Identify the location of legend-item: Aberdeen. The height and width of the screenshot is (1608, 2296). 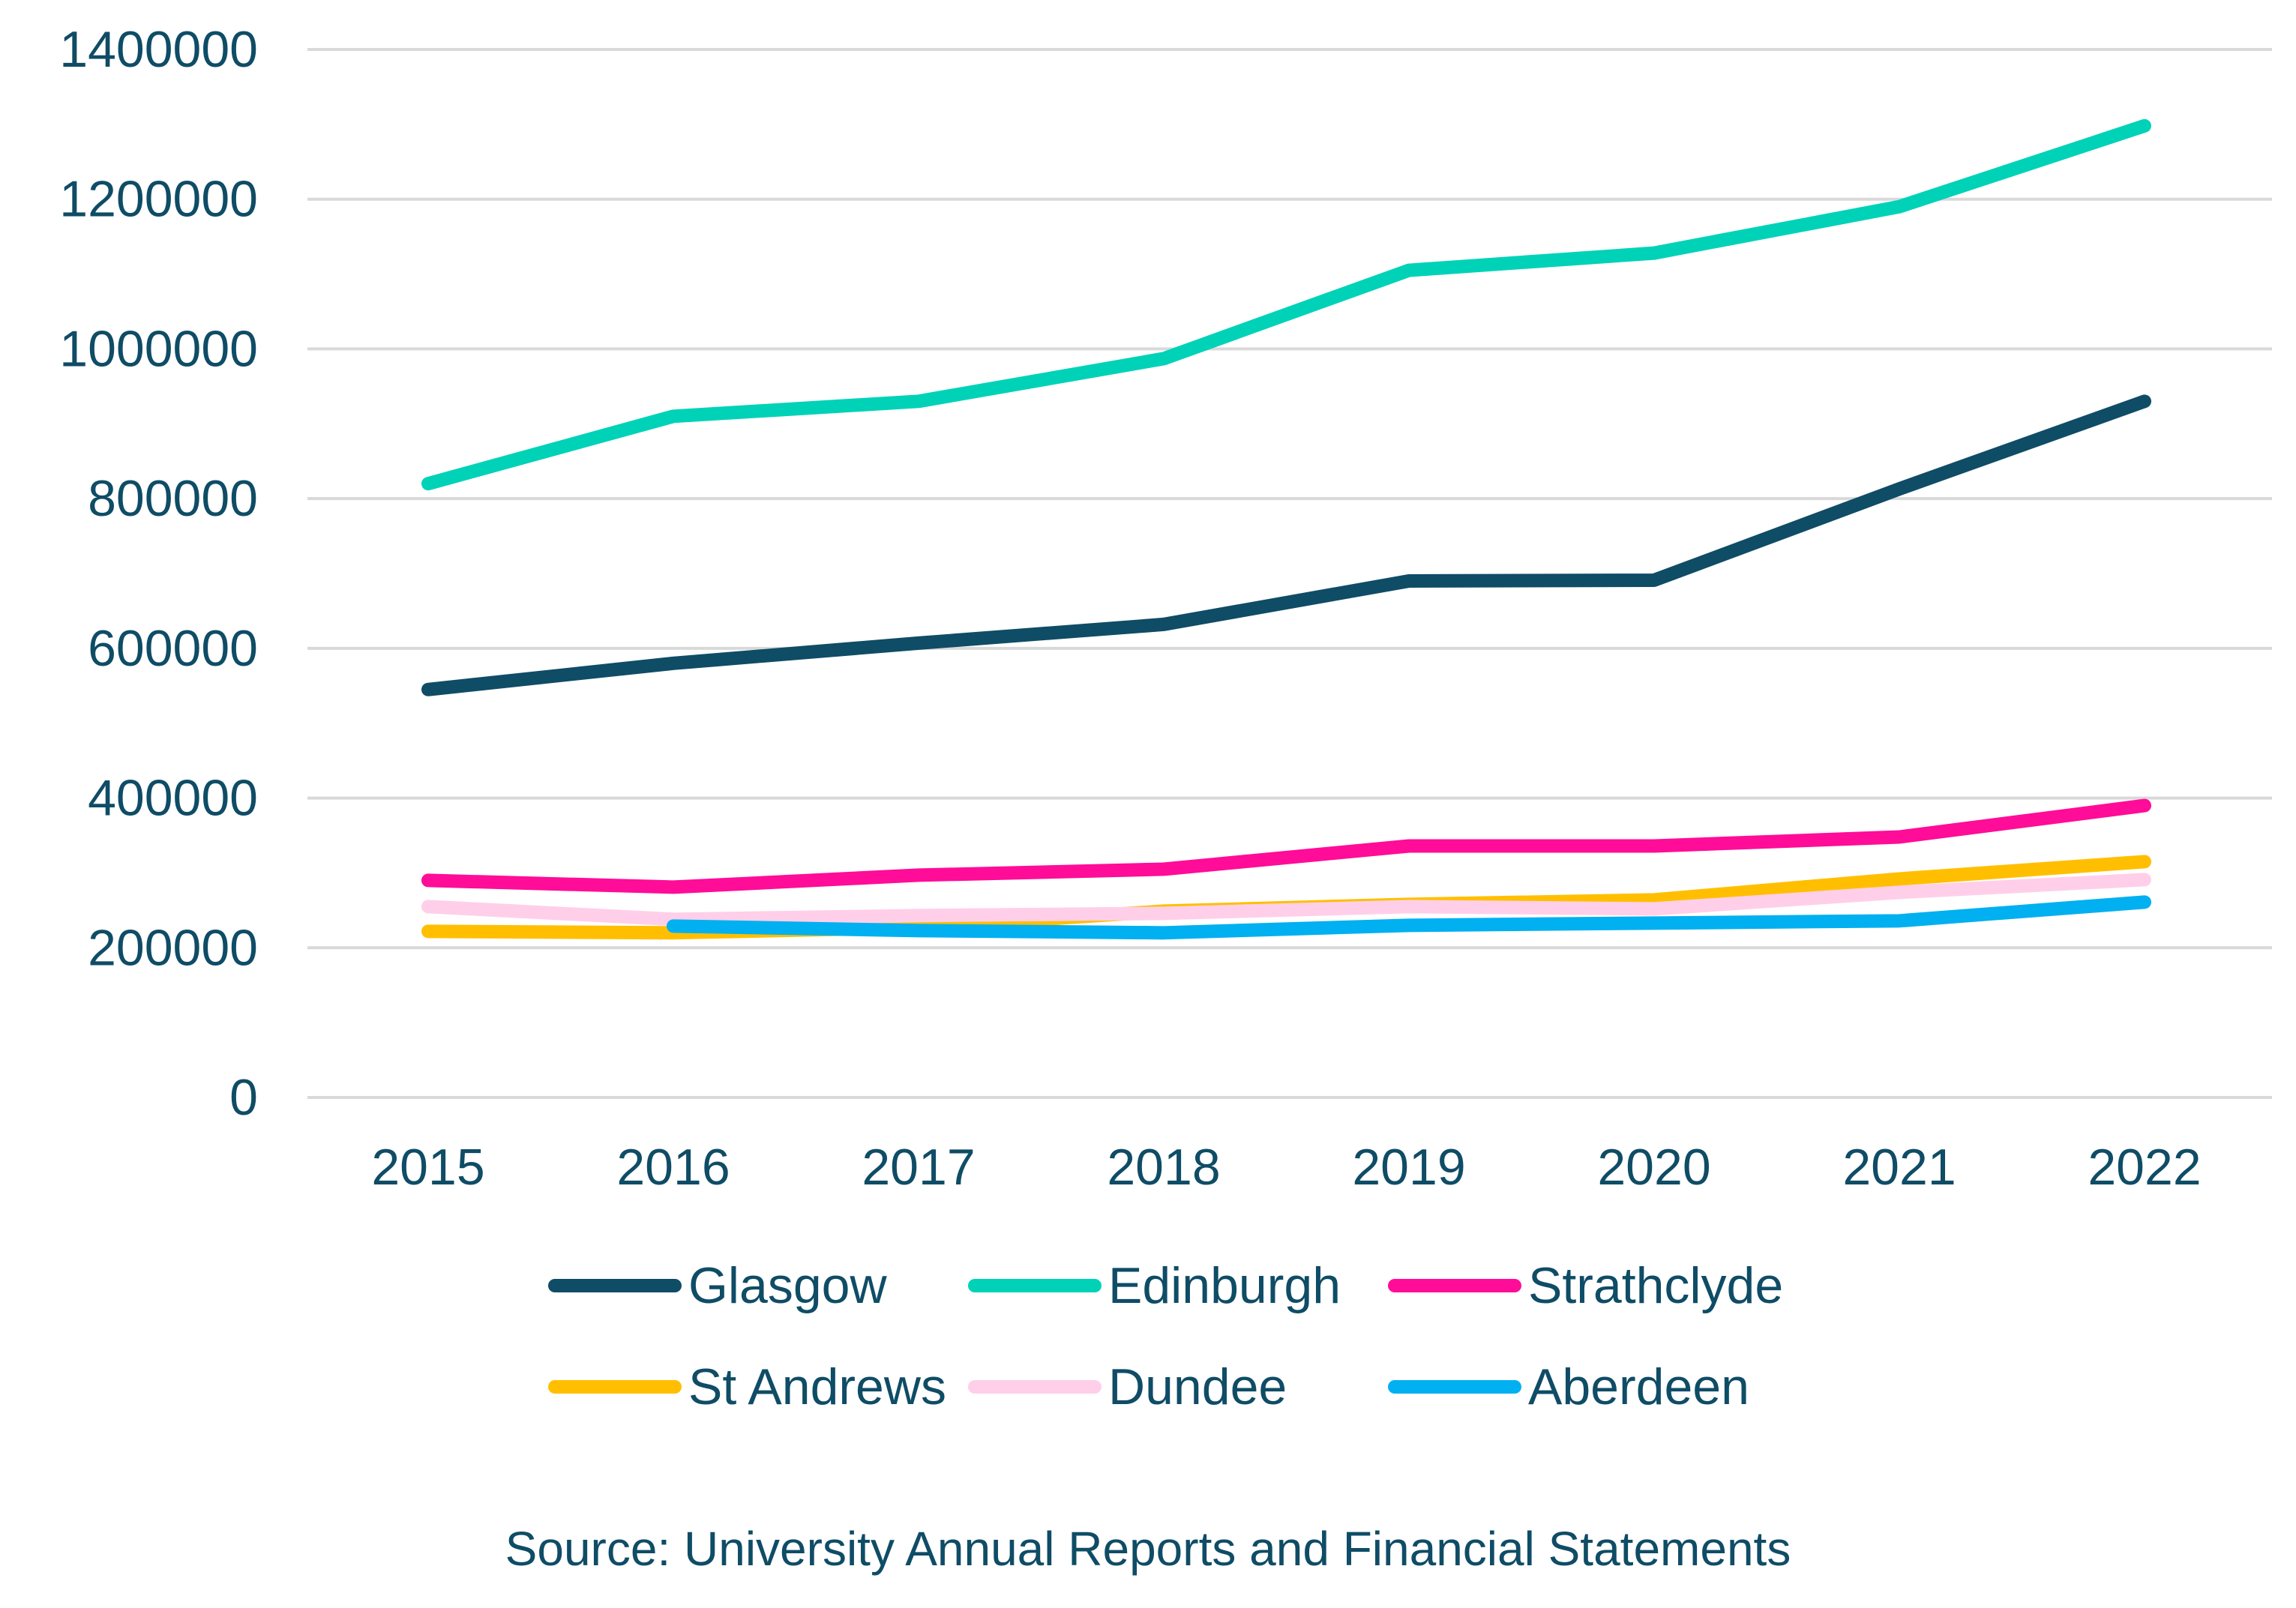
(1568, 1386).